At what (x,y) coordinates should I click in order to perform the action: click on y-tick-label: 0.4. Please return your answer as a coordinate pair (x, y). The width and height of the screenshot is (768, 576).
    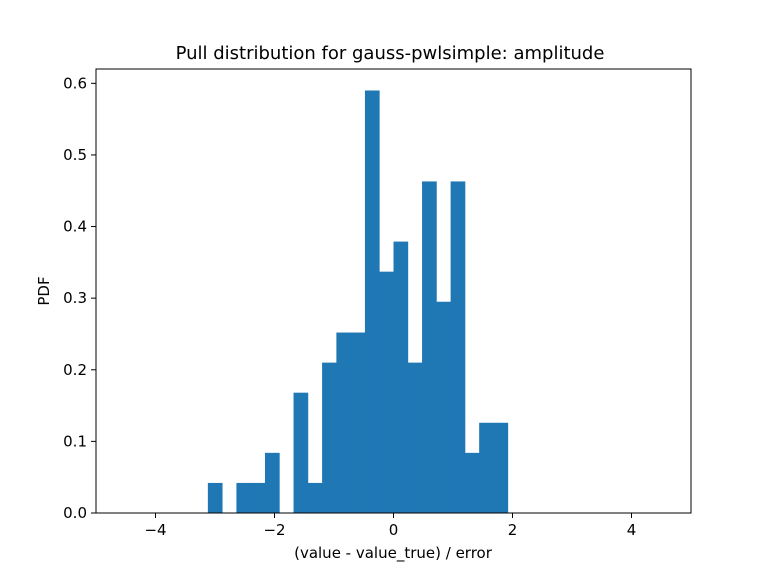
    Looking at the image, I should click on (75, 227).